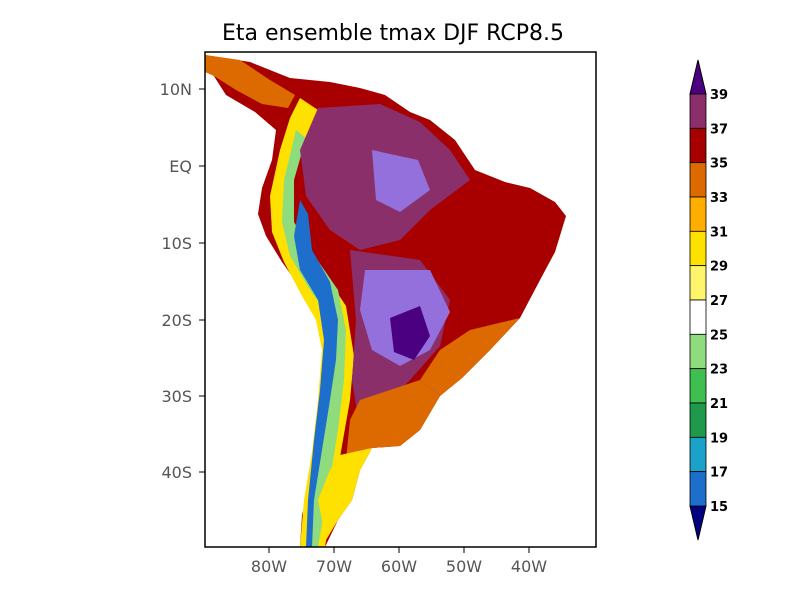 The width and height of the screenshot is (800, 604). What do you see at coordinates (176, 472) in the screenshot?
I see `lat-tick-label: 40S` at bounding box center [176, 472].